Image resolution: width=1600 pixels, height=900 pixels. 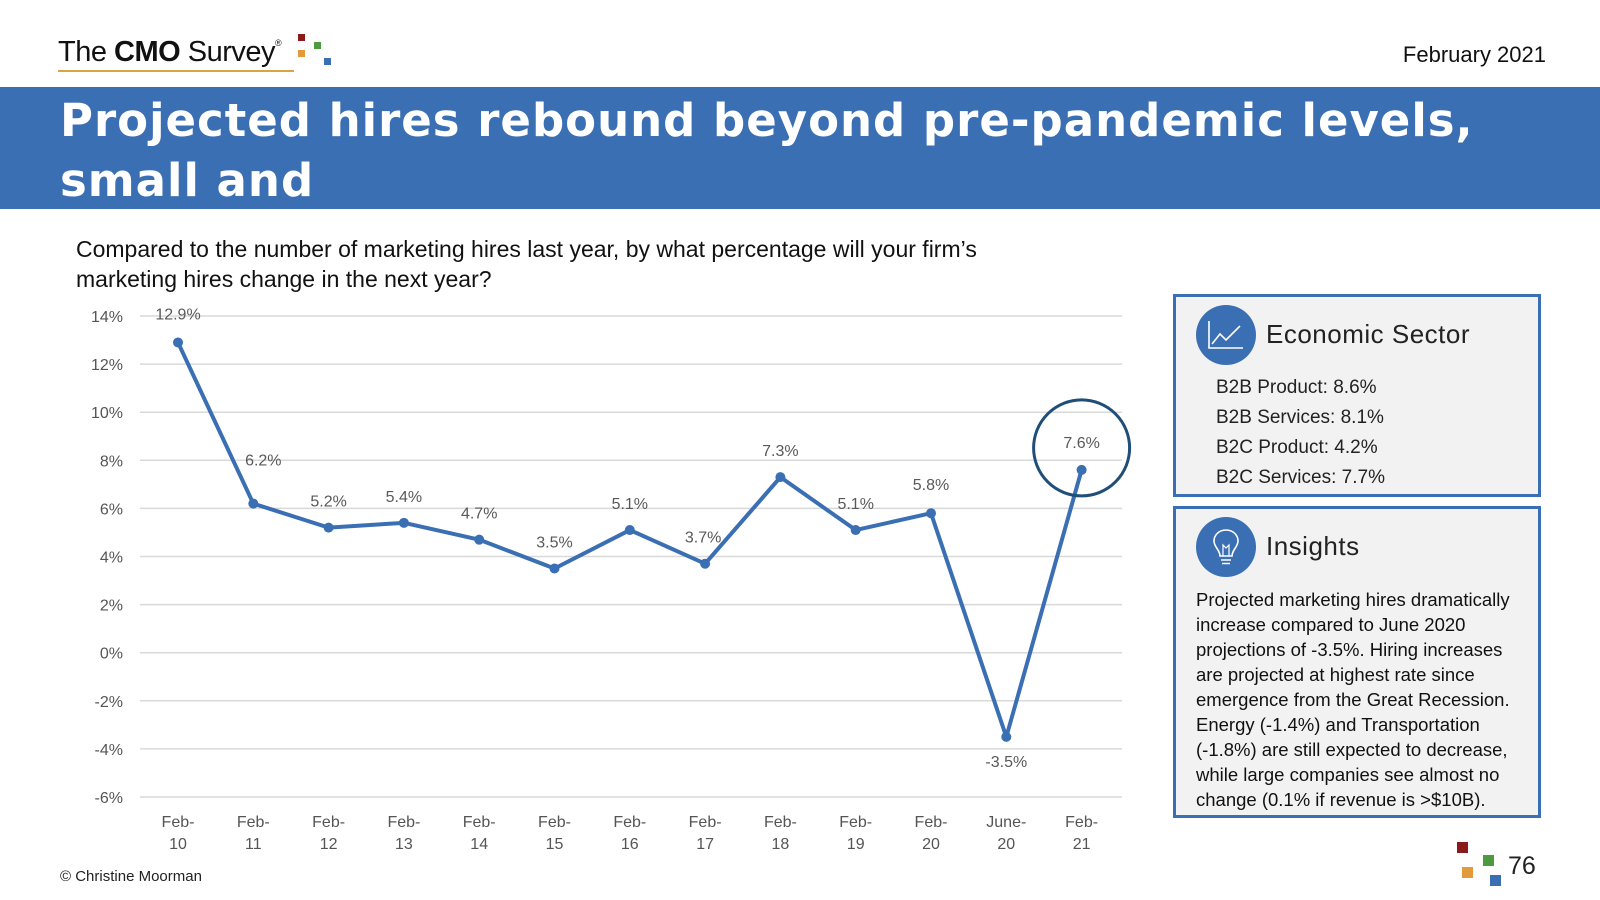 I want to click on y-axis-labels: 14% 12% 10% 8% 6% 4% 2% 0% -2% -4% -6%, so click(x=107, y=558).